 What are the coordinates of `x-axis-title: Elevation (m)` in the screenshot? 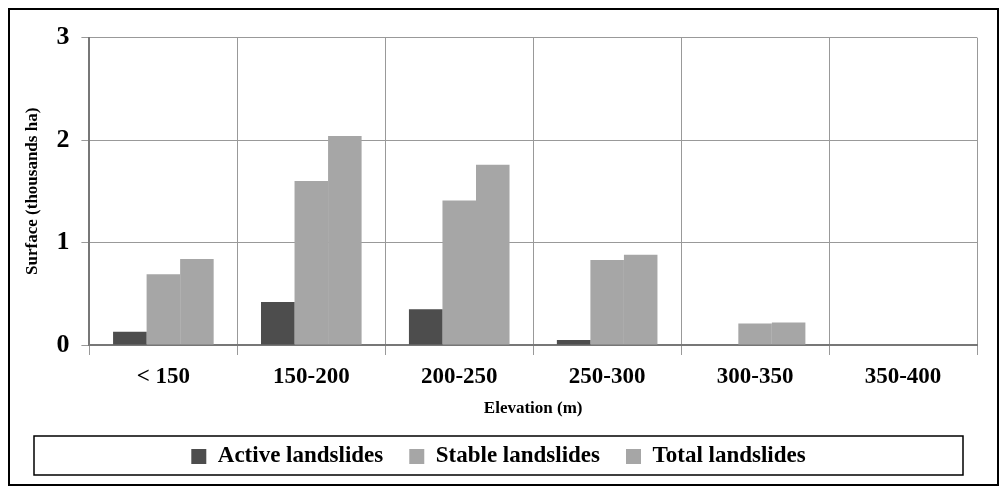 It's located at (533, 408).